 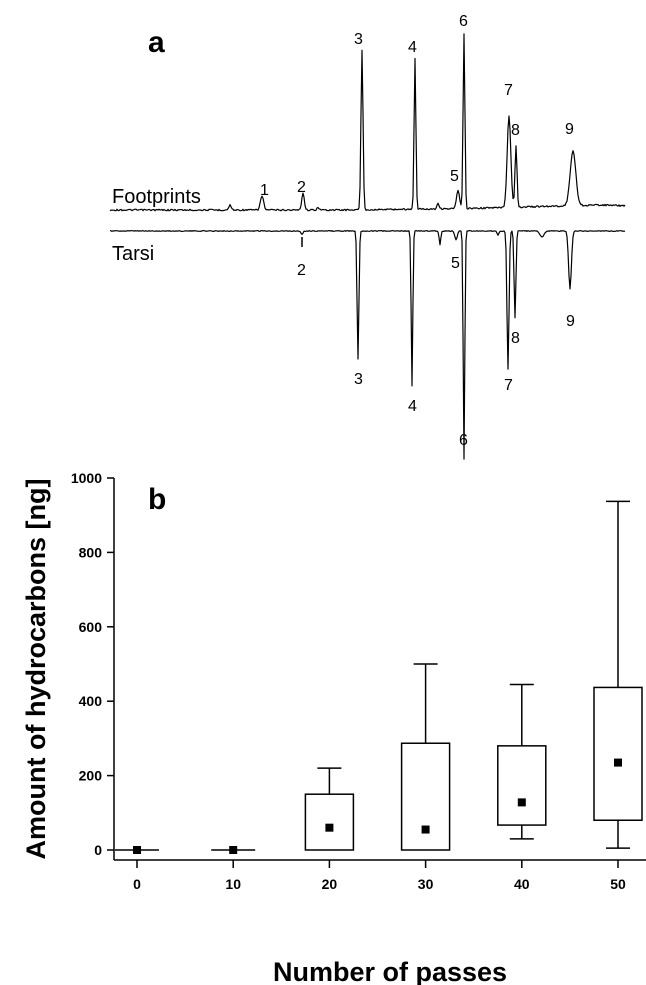 What do you see at coordinates (133, 254) in the screenshot?
I see `tarsi-label: Tarsi` at bounding box center [133, 254].